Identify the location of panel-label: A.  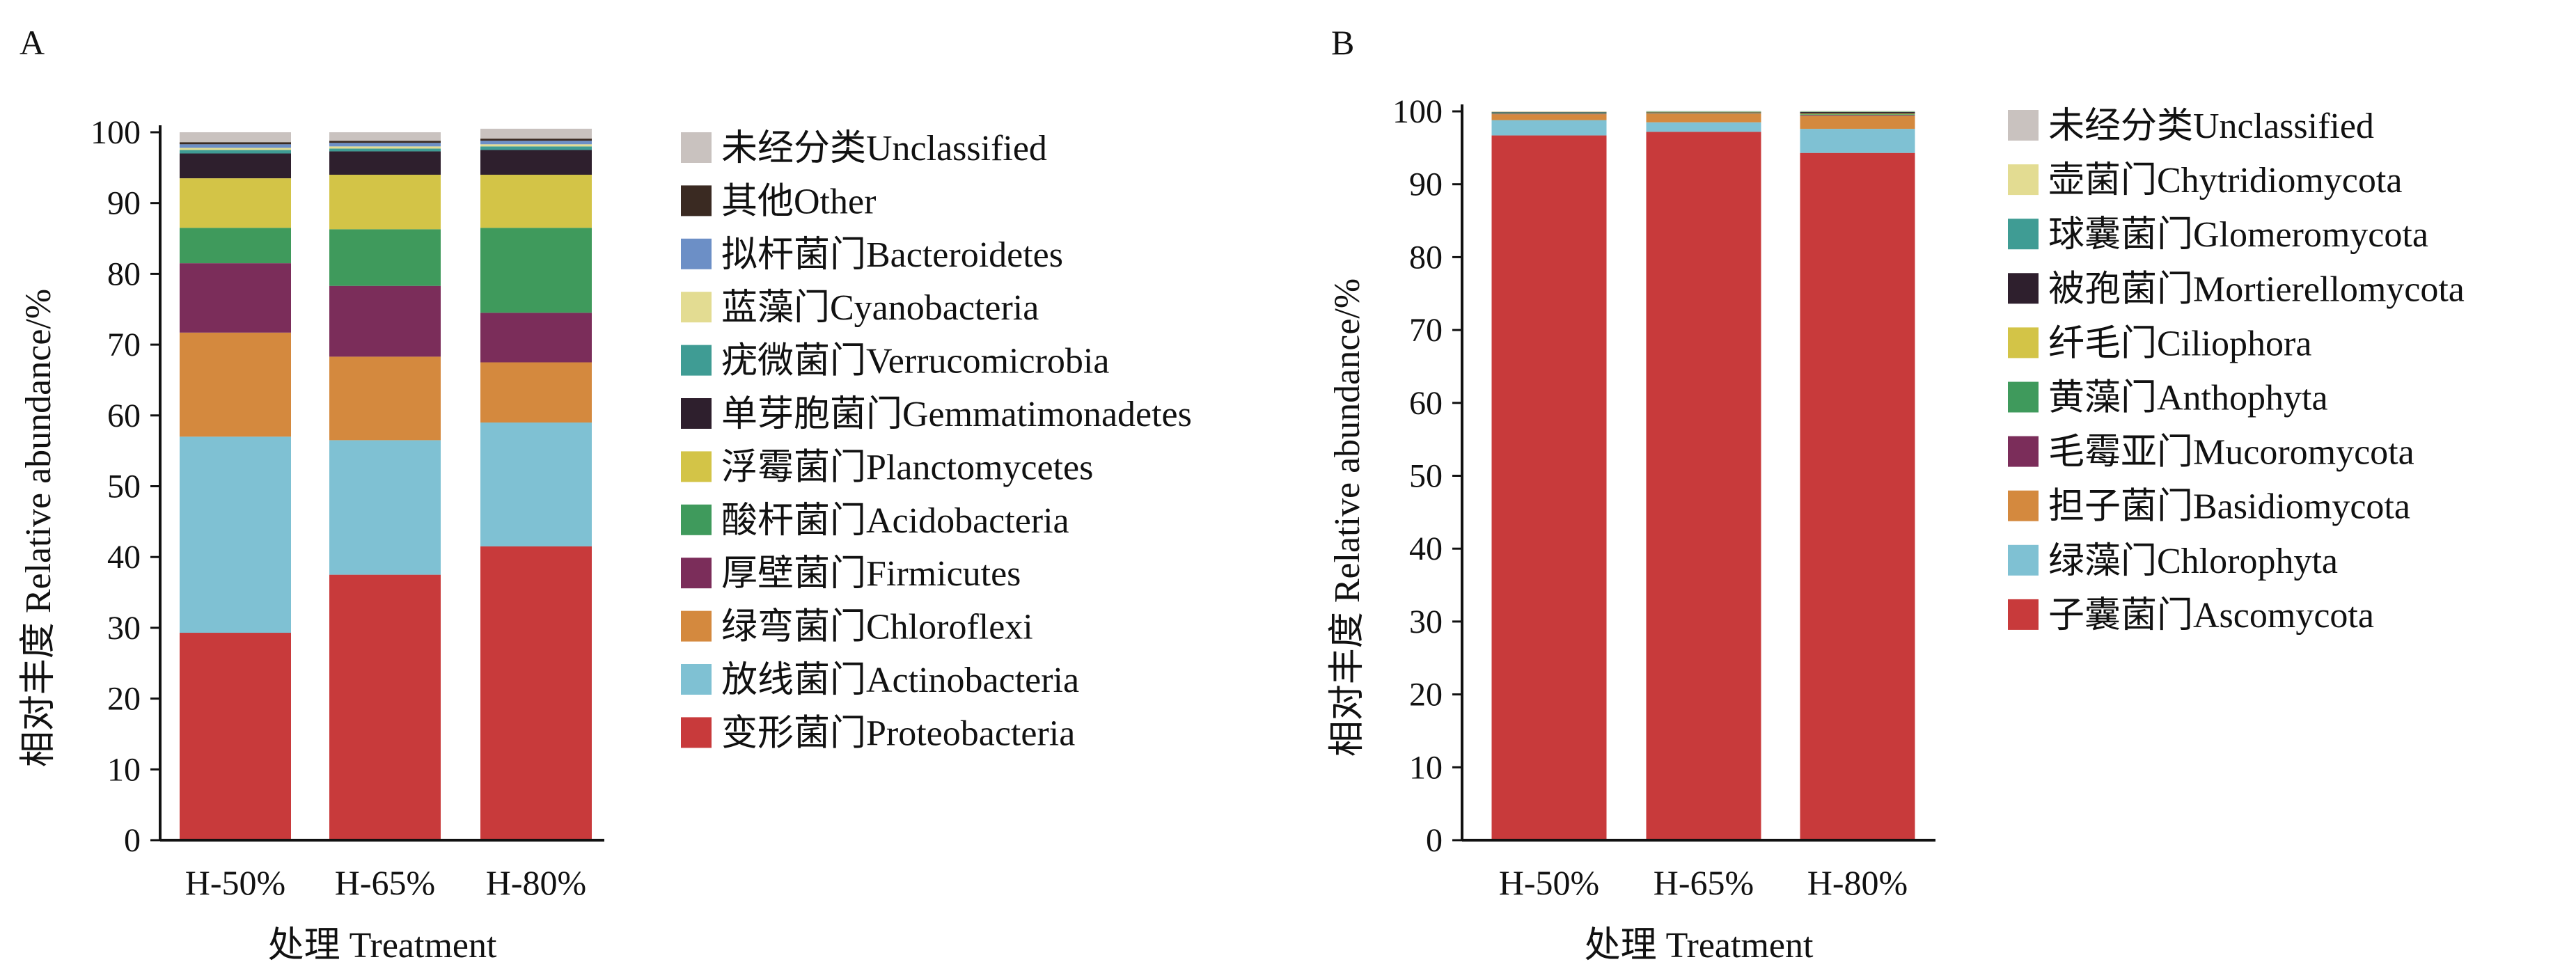
(32, 42).